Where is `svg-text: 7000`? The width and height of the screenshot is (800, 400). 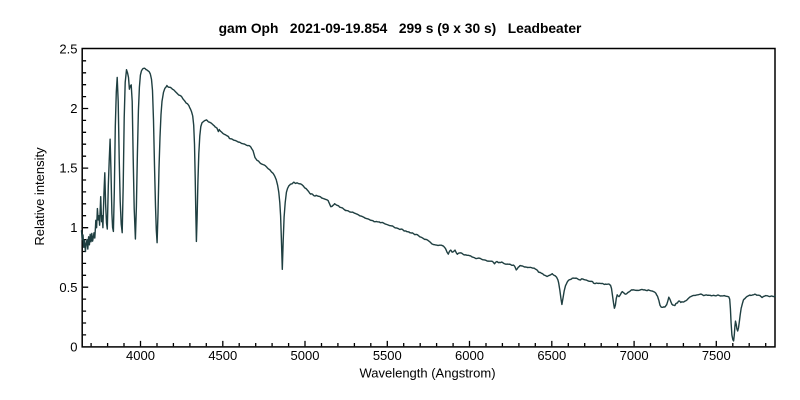 svg-text: 7000 is located at coordinates (634, 355).